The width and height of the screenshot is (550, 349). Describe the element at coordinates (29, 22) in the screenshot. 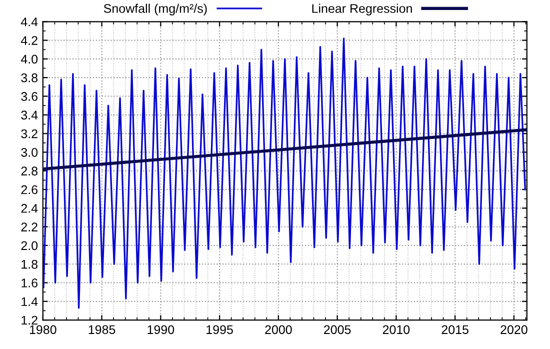

I see `y-tick-label: 4.4` at that location.